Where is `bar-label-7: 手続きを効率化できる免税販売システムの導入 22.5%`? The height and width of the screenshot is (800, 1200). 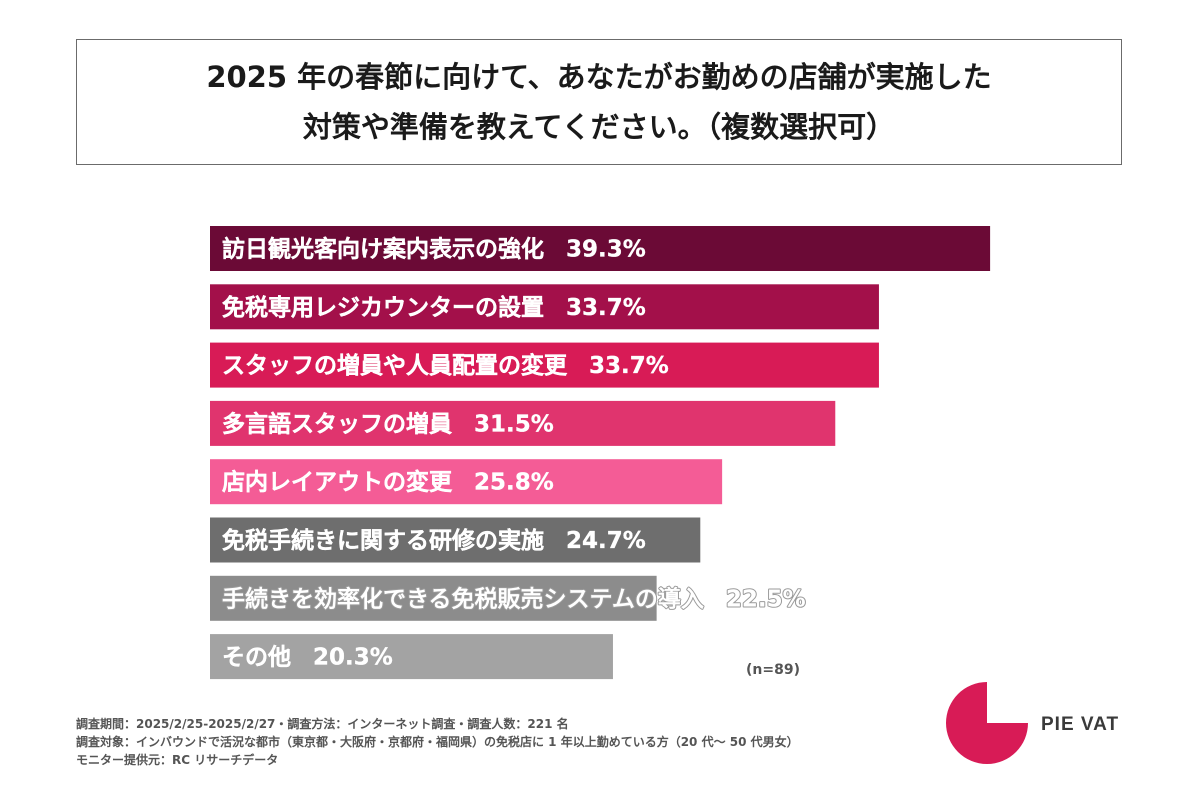 bar-label-7: 手続きを効率化できる免税販売システムの導入 22.5% is located at coordinates (514, 598).